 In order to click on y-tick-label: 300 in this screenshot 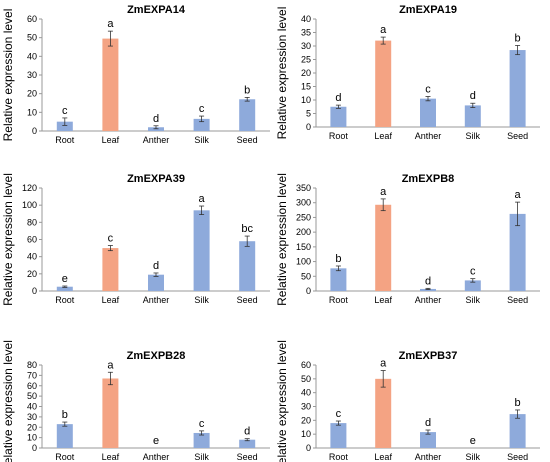, I will do `click(303, 203)`.